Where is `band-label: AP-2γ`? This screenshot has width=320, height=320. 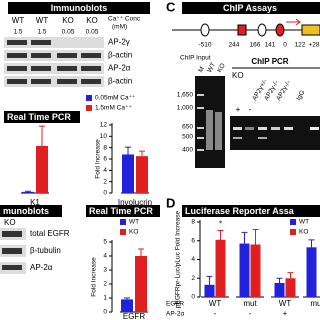 band-label: AP-2γ is located at coordinates (119, 42).